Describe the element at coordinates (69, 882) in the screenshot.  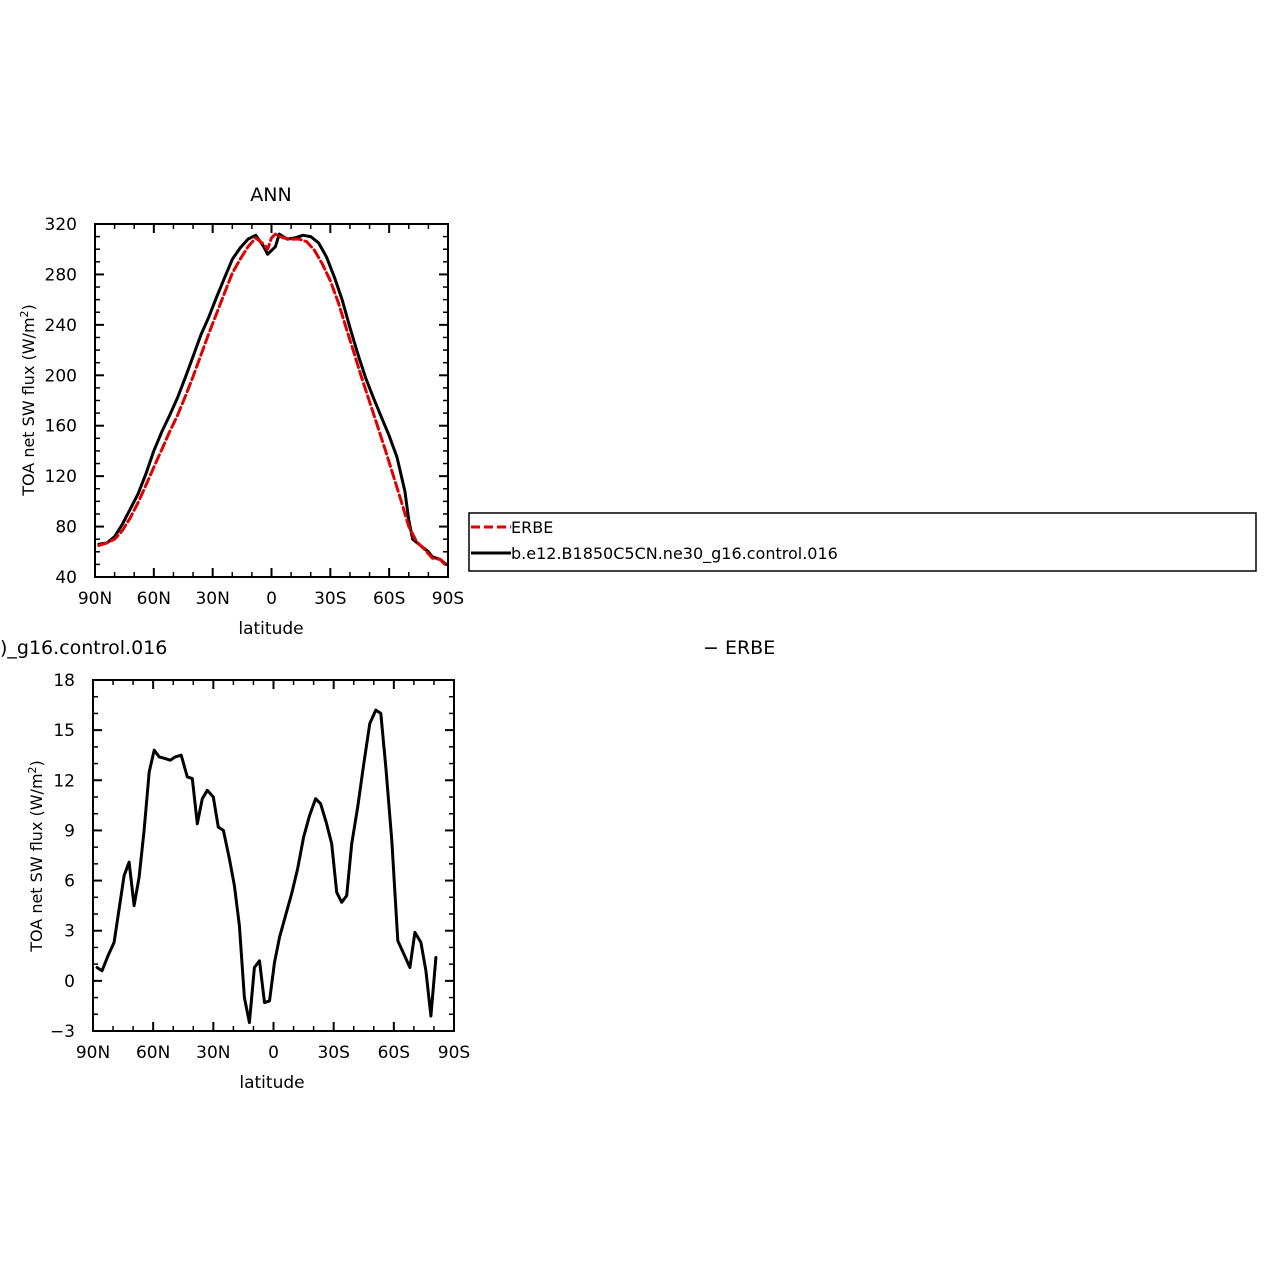
I see `bottom-y-tick-label: 6` at that location.